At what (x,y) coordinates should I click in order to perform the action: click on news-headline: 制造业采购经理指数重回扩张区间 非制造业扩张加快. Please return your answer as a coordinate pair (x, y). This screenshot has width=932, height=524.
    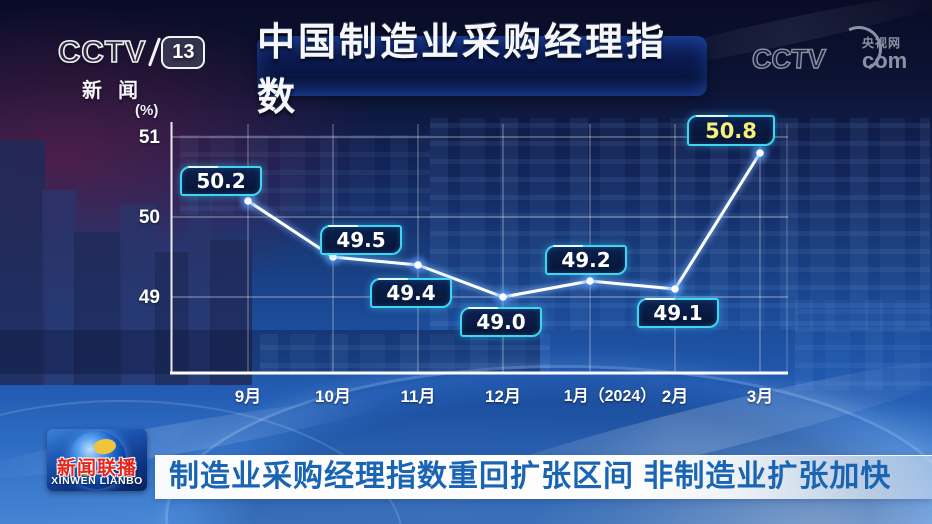
    Looking at the image, I should click on (530, 476).